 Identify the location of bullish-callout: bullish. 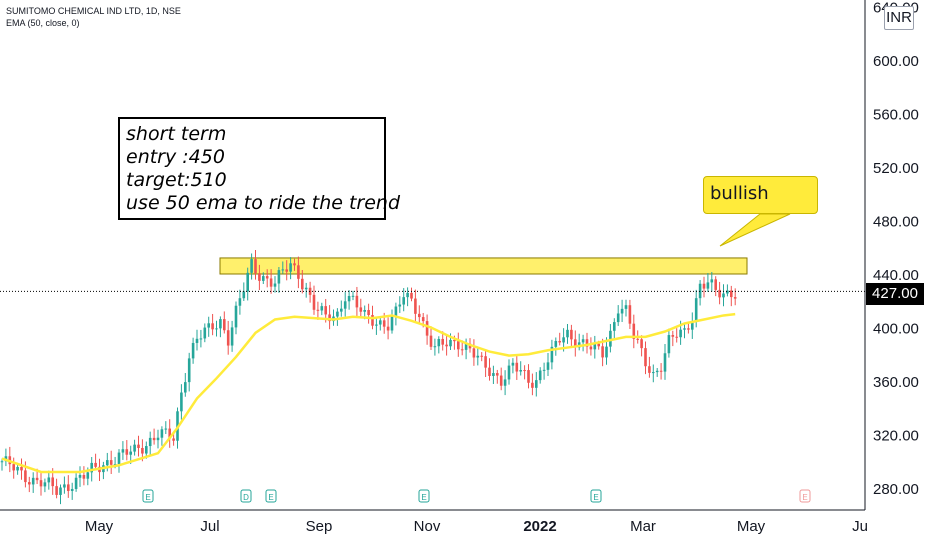
(760, 195).